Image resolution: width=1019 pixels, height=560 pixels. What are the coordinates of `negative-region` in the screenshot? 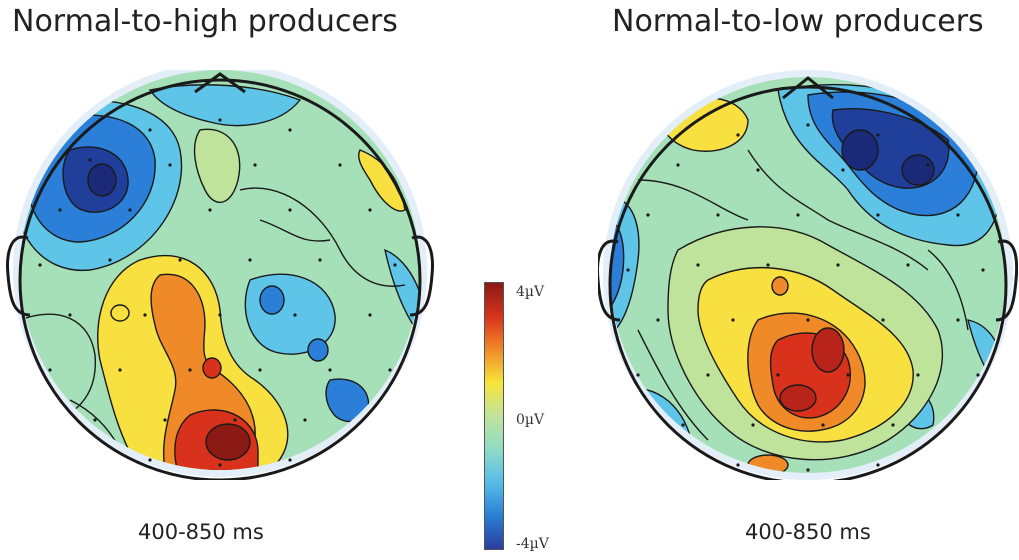 It's located at (225, 105).